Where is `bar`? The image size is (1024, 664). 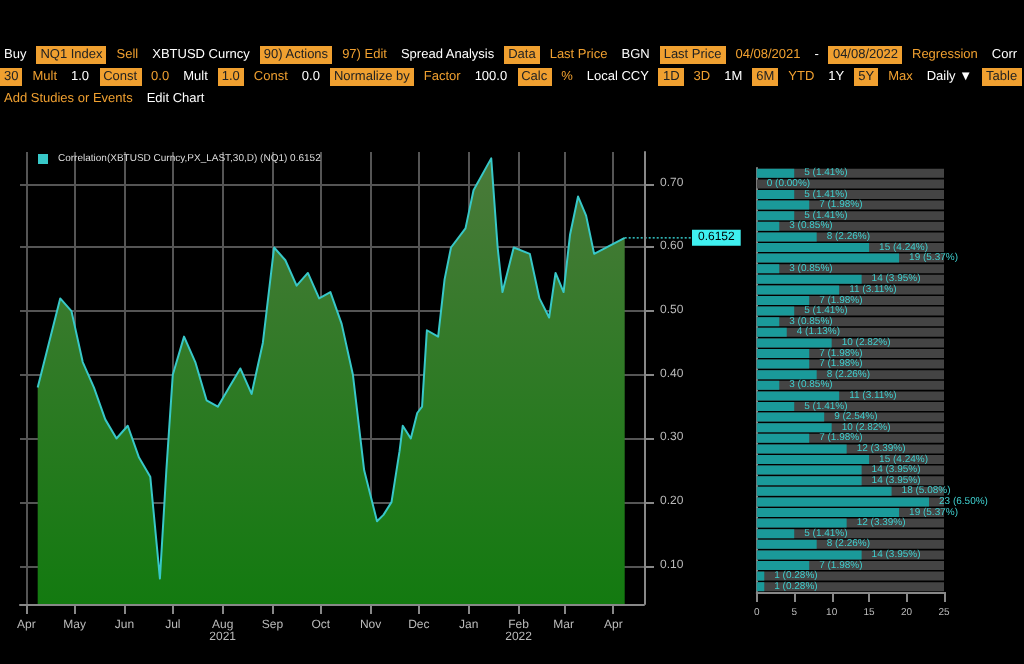
bar is located at coordinates (775, 173).